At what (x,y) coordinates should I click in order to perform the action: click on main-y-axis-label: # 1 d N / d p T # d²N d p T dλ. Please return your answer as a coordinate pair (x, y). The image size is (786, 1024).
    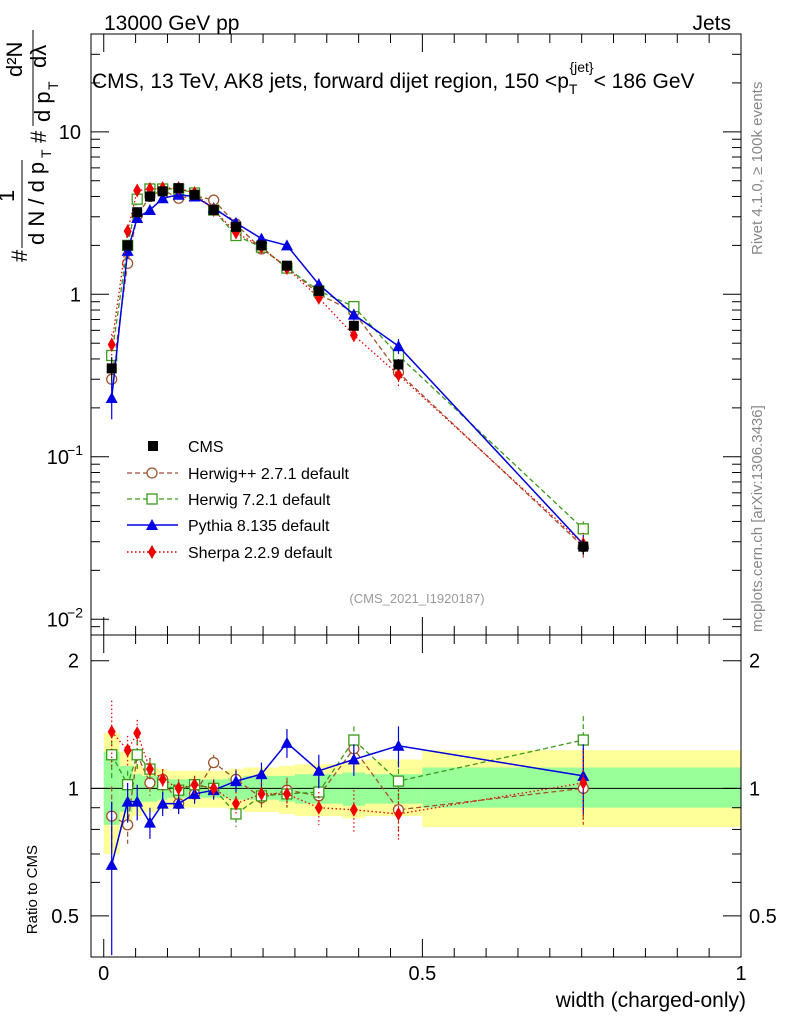
    Looking at the image, I should click on (30, 146).